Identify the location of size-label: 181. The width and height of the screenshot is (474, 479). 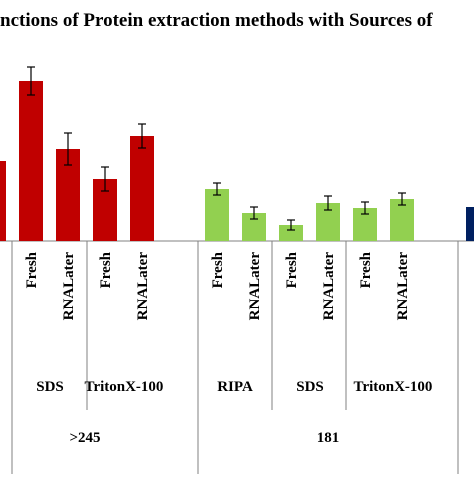
(328, 438).